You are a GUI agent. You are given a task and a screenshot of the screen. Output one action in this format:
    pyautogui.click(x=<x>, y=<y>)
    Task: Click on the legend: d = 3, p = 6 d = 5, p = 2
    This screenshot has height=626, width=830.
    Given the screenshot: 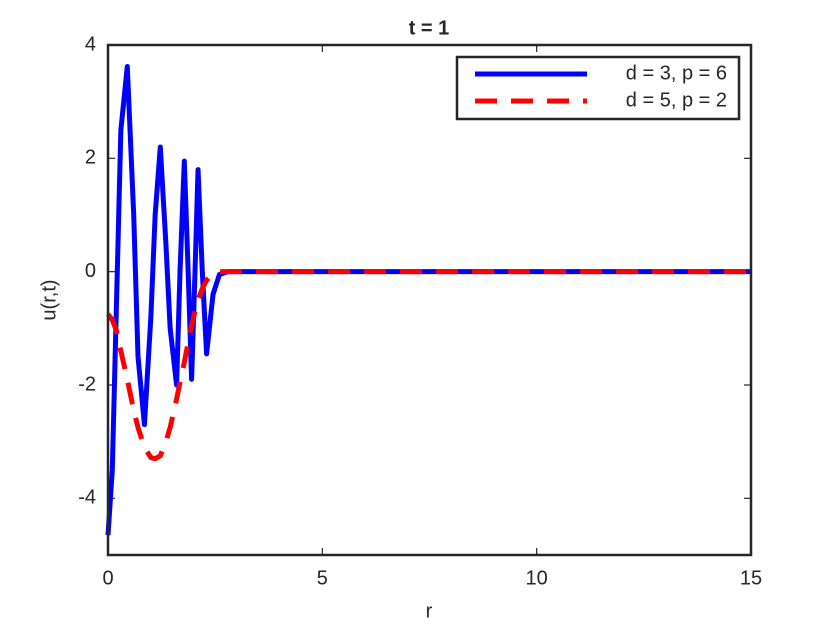 What is the action you would take?
    pyautogui.click(x=598, y=88)
    